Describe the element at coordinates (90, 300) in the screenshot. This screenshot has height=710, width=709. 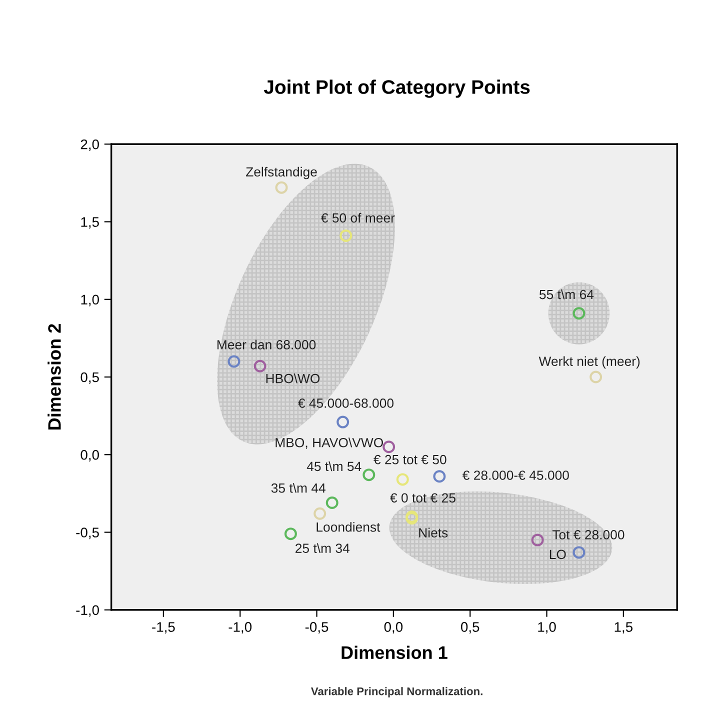
I see `y-tick-label: 1,0` at that location.